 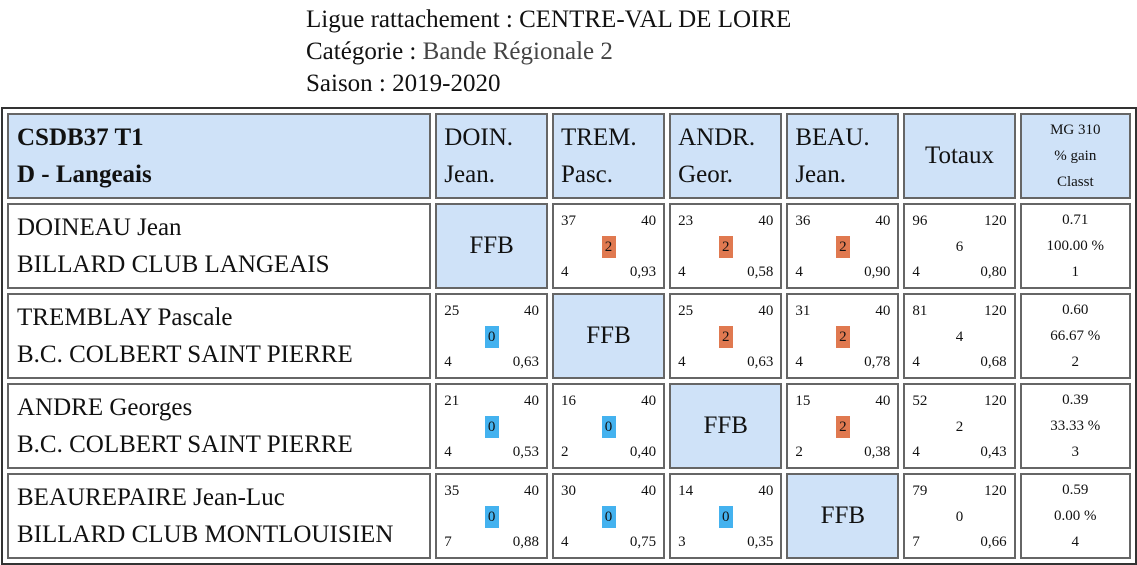 I want to click on total-cell: 81 120 4 4 0,68, so click(x=959, y=336).